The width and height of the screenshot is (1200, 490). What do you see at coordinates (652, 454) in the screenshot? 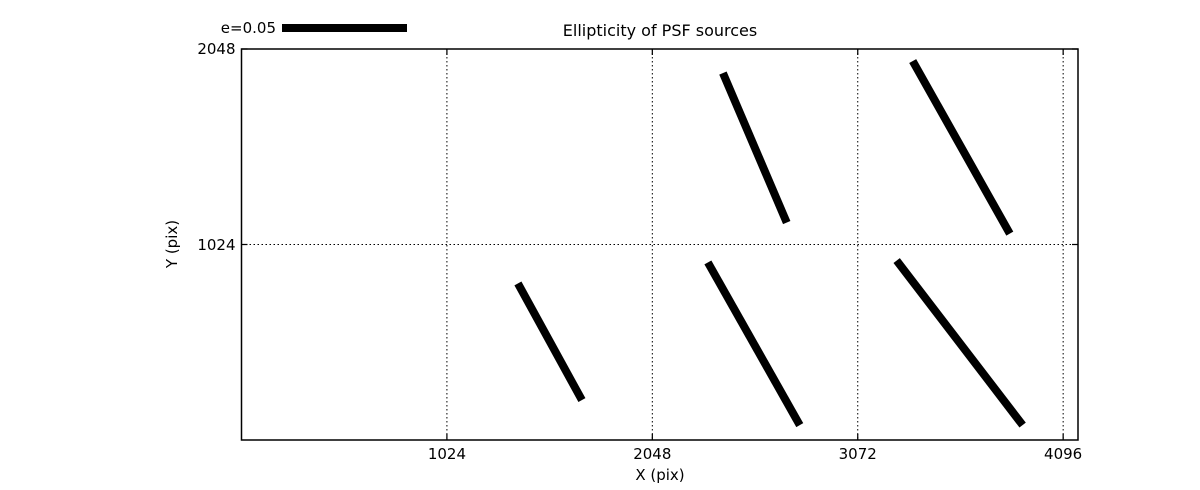
I see `x-tick-label: 2048` at bounding box center [652, 454].